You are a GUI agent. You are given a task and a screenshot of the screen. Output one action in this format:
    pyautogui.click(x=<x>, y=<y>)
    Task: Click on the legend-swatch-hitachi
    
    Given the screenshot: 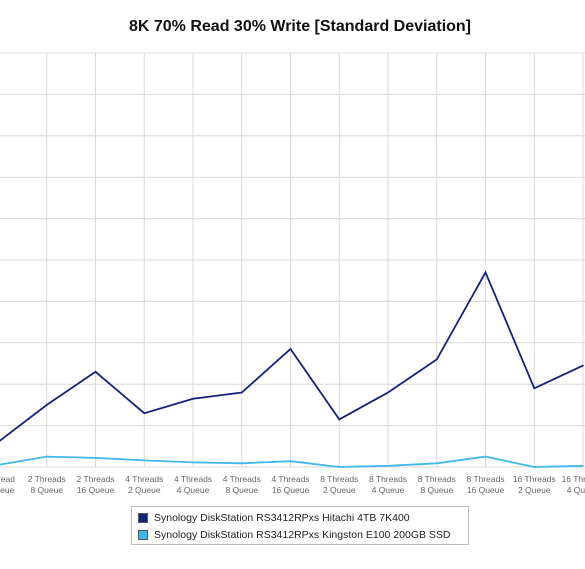 What is the action you would take?
    pyautogui.click(x=143, y=518)
    